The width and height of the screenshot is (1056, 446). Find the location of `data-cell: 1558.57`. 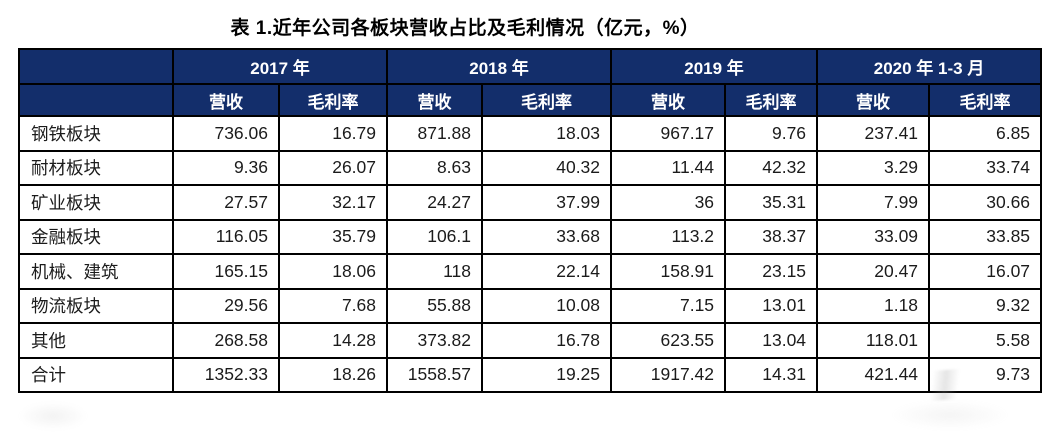

data-cell: 1558.57 is located at coordinates (435, 374).